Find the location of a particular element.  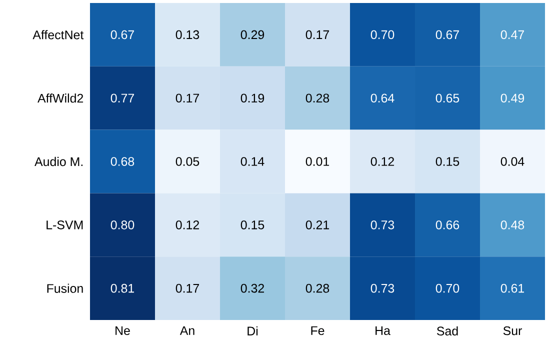

data-label: 0.29 is located at coordinates (252, 35).